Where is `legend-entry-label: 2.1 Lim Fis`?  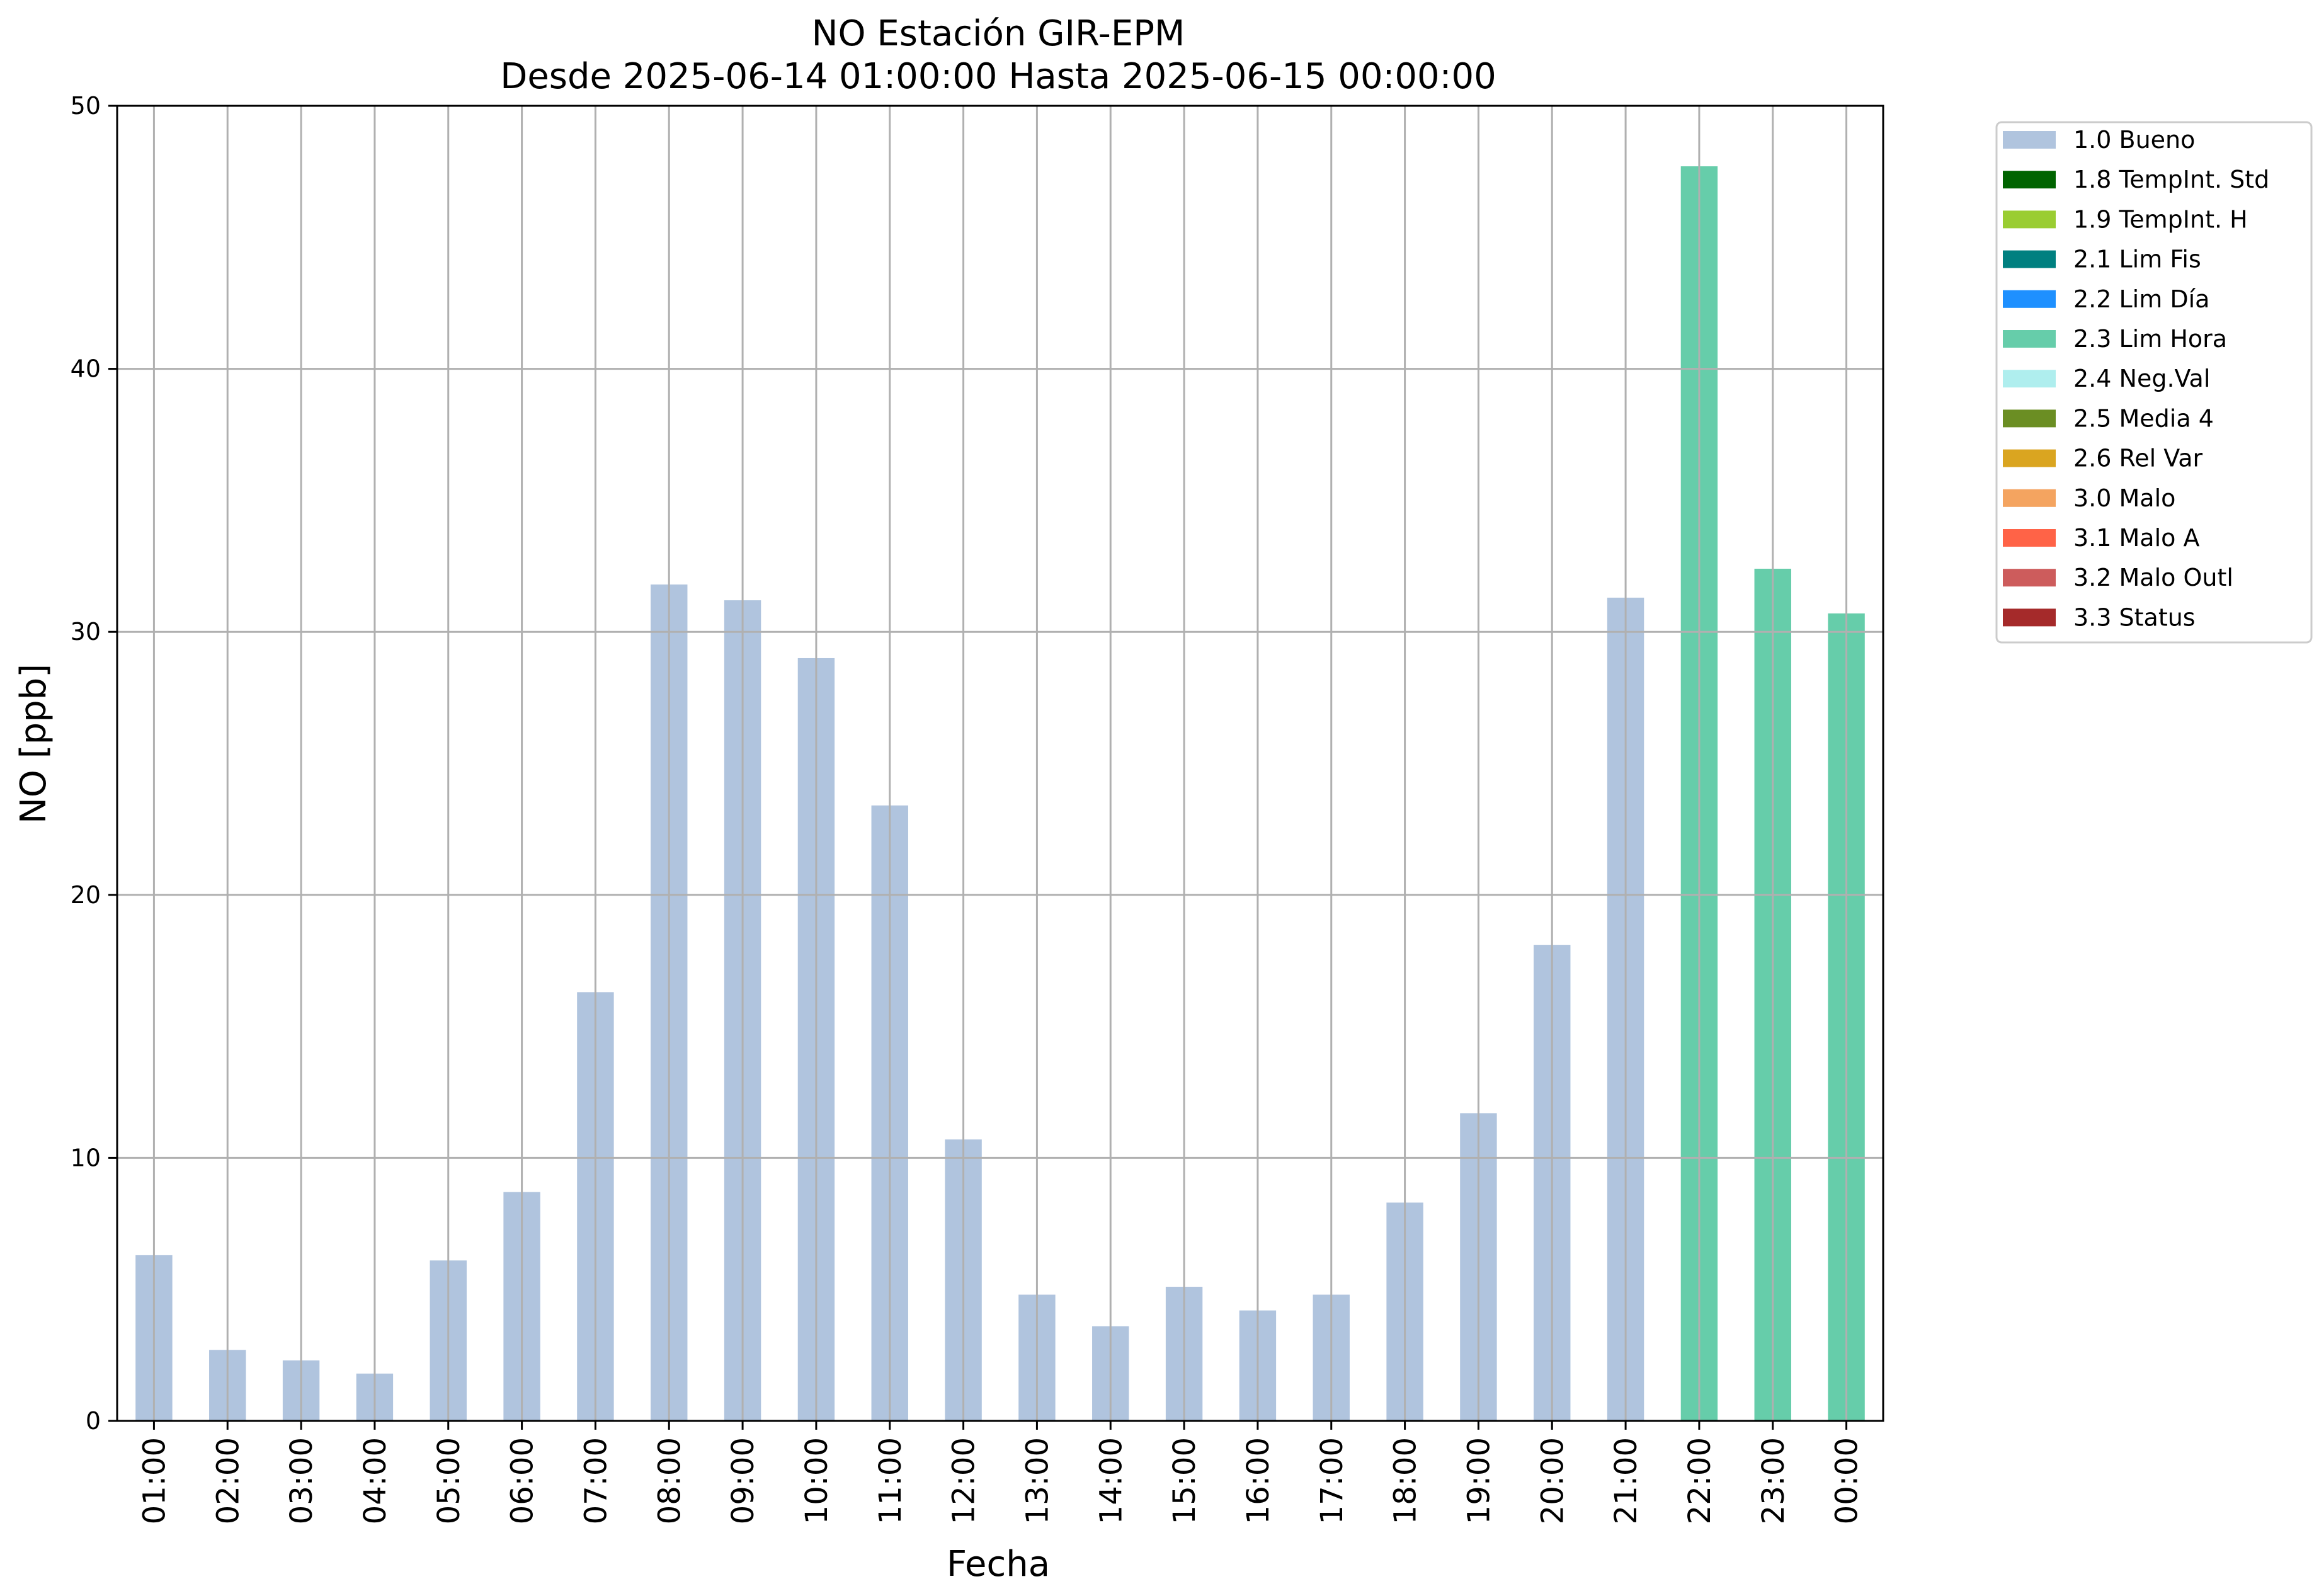
legend-entry-label: 2.1 Lim Fis is located at coordinates (2137, 259).